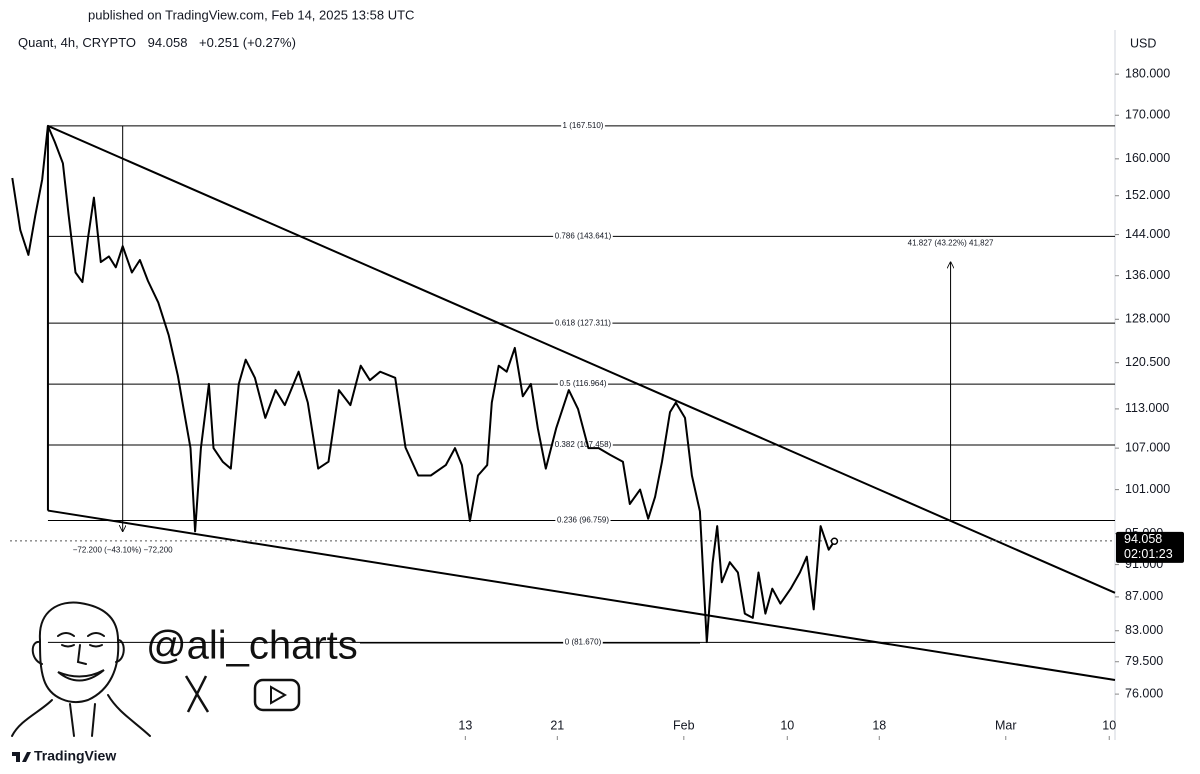 The image size is (1200, 774). What do you see at coordinates (252, 646) in the screenshot?
I see `watermark-handle: @ali_charts` at bounding box center [252, 646].